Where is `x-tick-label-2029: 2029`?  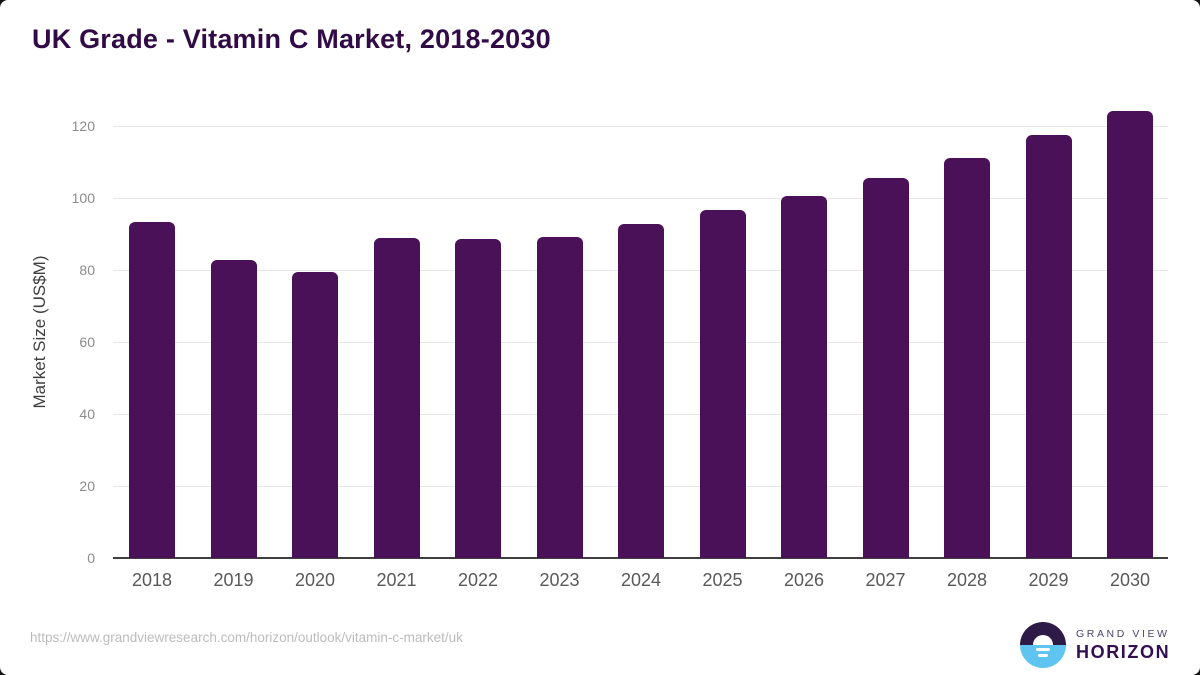 x-tick-label-2029: 2029 is located at coordinates (1048, 580).